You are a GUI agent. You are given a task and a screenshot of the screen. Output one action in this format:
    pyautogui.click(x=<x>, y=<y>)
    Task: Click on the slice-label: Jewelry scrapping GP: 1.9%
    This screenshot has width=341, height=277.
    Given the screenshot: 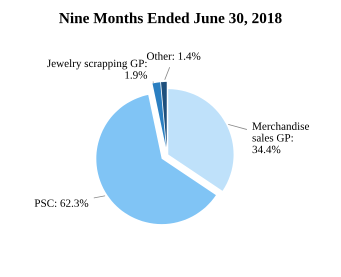 What is the action you would take?
    pyautogui.click(x=97, y=69)
    